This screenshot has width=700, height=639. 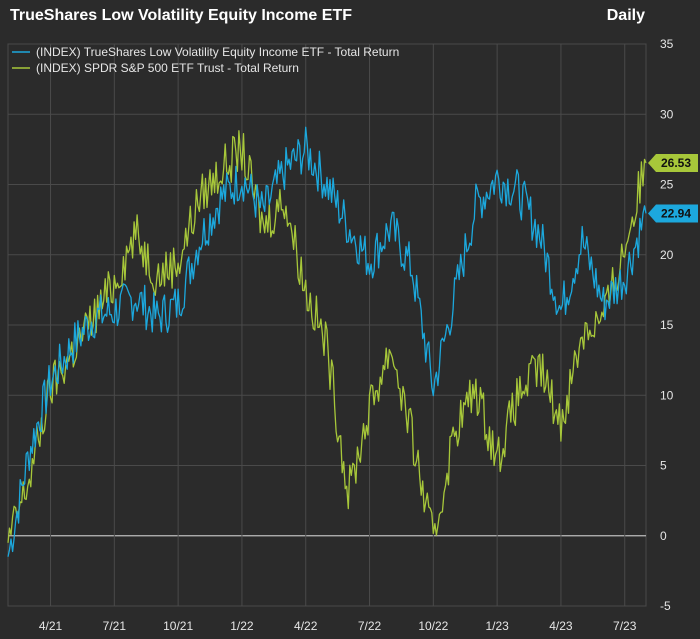 I want to click on y-tick-label: 25, so click(x=667, y=185).